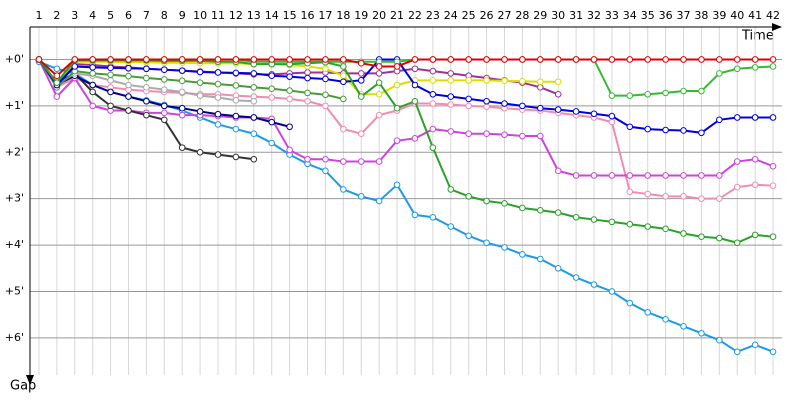  I want to click on x-tick-label: 29, so click(540, 15).